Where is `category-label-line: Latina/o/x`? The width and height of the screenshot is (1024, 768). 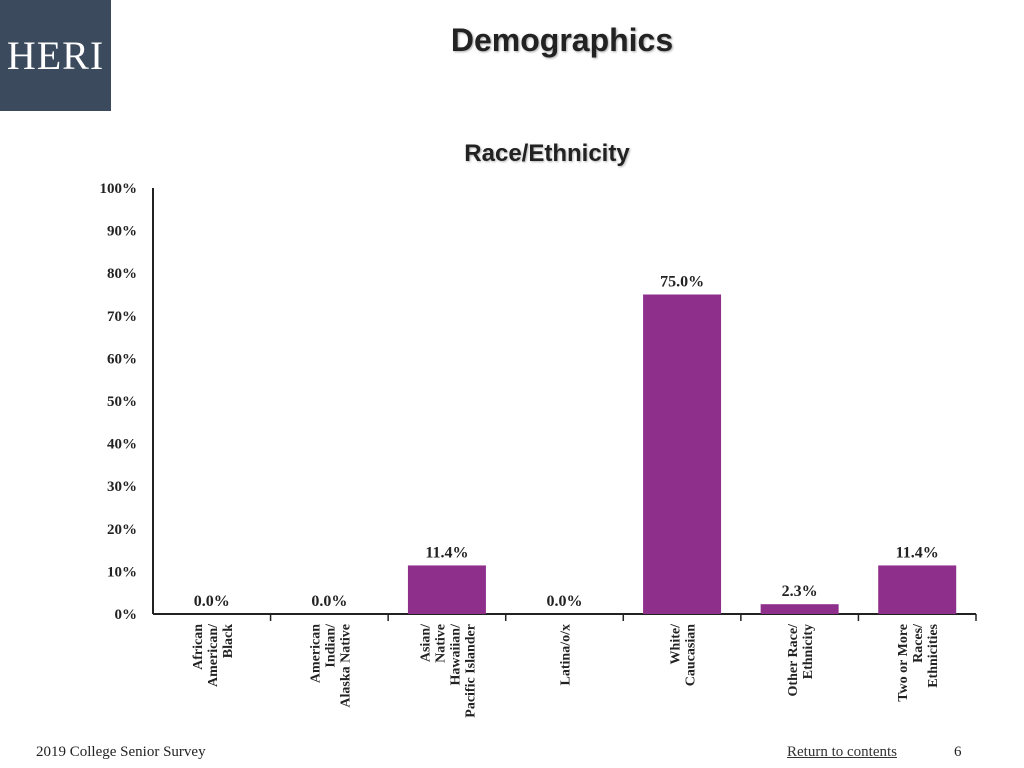 category-label-line: Latina/o/x is located at coordinates (566, 654).